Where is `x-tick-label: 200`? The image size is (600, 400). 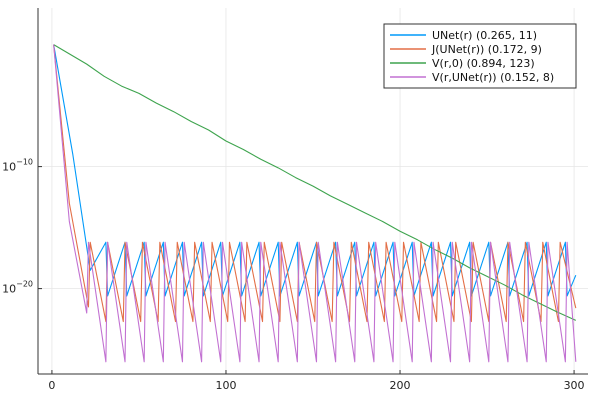
x-tick-label: 200 is located at coordinates (400, 385).